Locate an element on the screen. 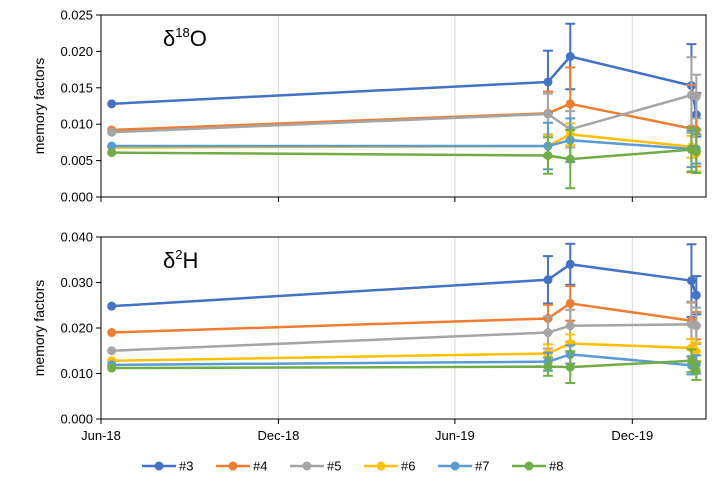 This screenshot has width=712, height=504. x-tick-label: Jun-19 is located at coordinates (455, 435).